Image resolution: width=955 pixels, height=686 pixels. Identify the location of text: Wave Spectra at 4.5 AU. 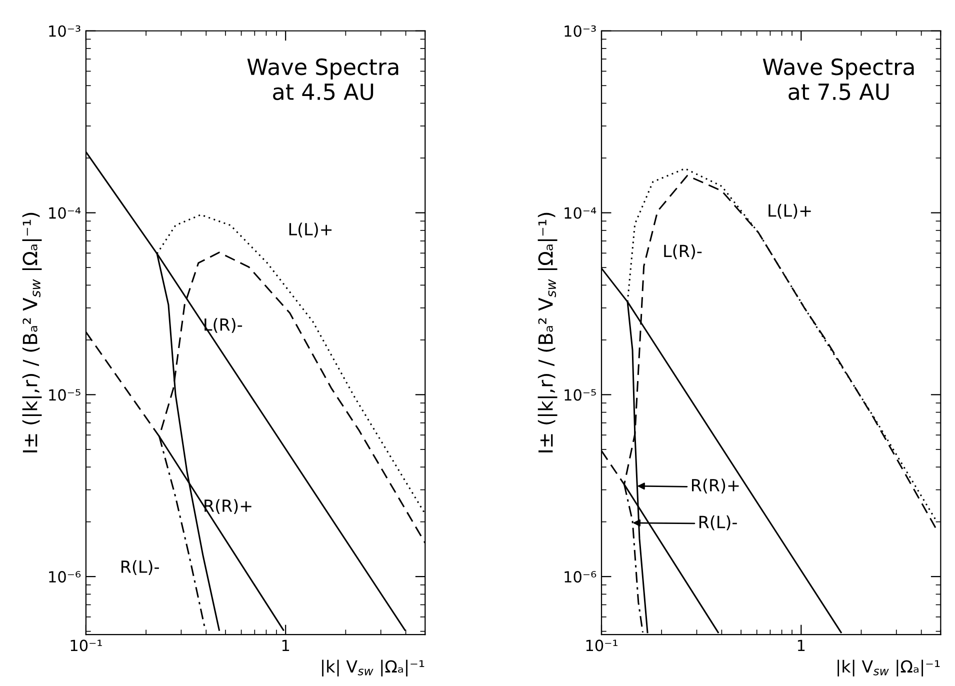
(322, 79).